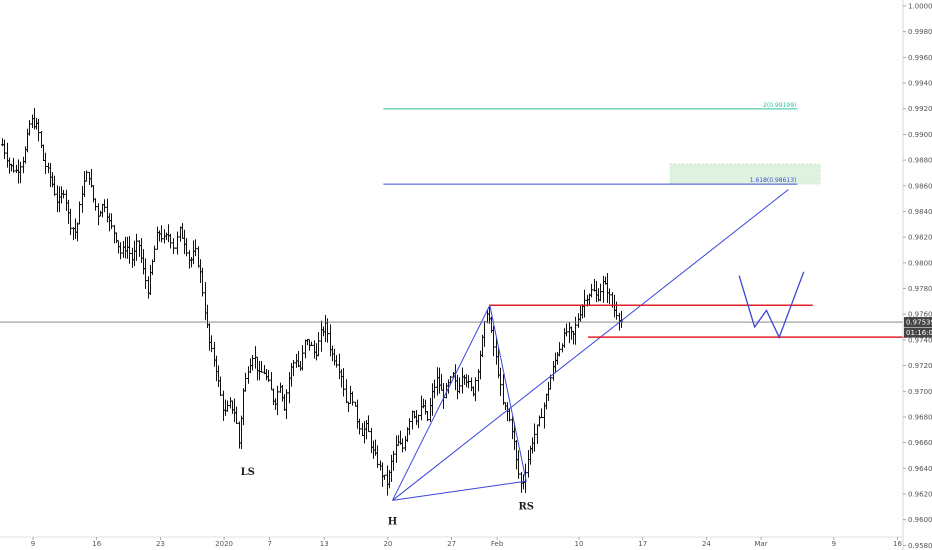 The width and height of the screenshot is (932, 550). What do you see at coordinates (467, 542) in the screenshot?
I see `time-axis: 9 16 23 2020 7 13 20 27 Feb 10 17 24 Mar 9 16` at bounding box center [467, 542].